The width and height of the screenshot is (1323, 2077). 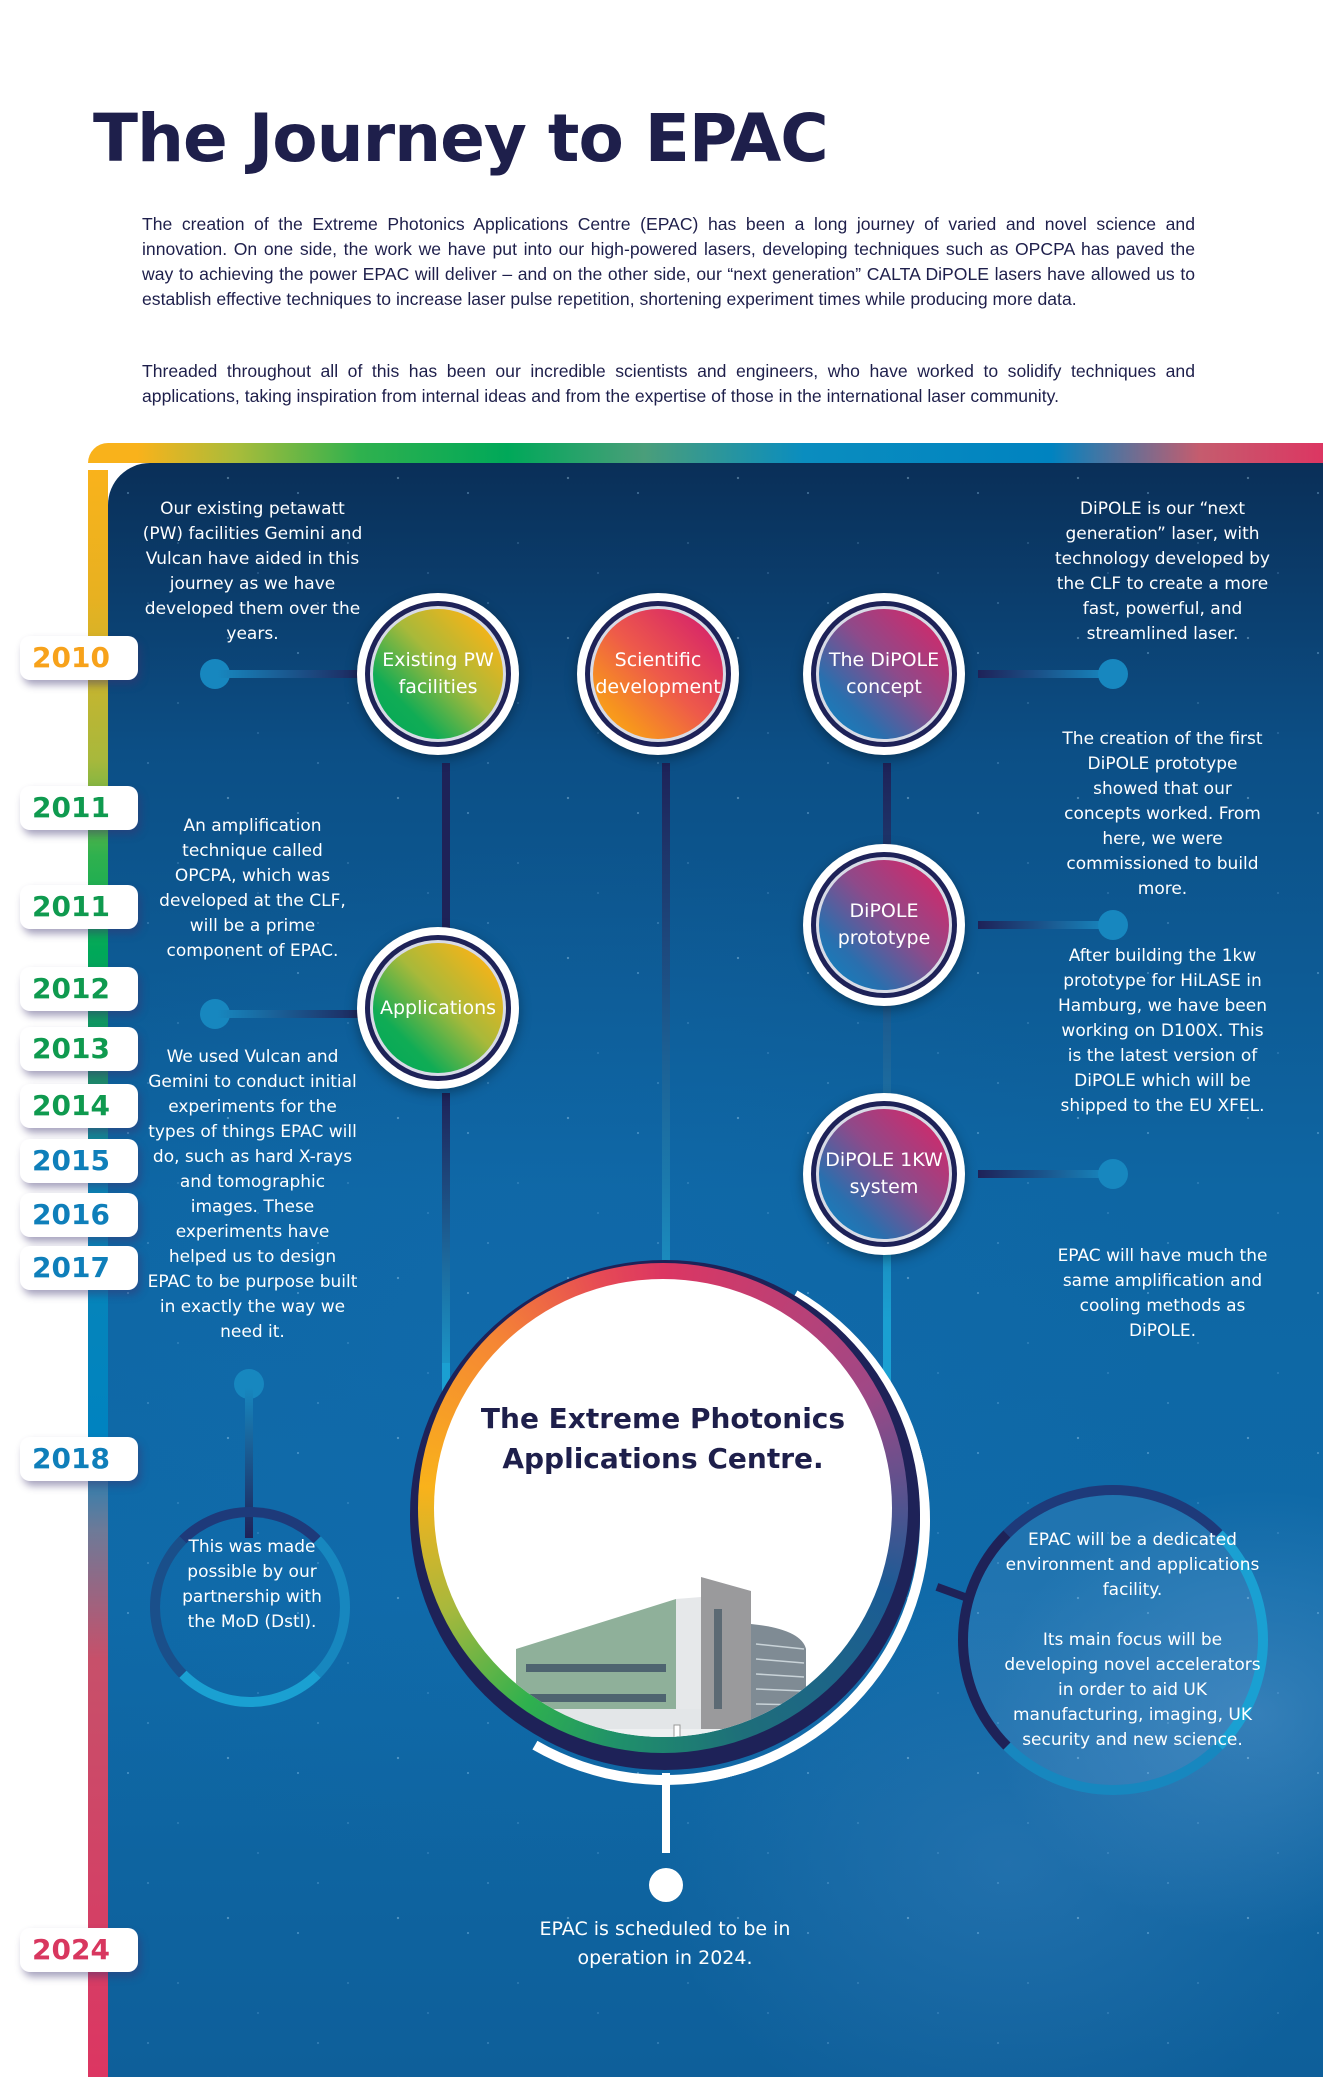 What do you see at coordinates (71, 1105) in the screenshot?
I see `year-label: 2014` at bounding box center [71, 1105].